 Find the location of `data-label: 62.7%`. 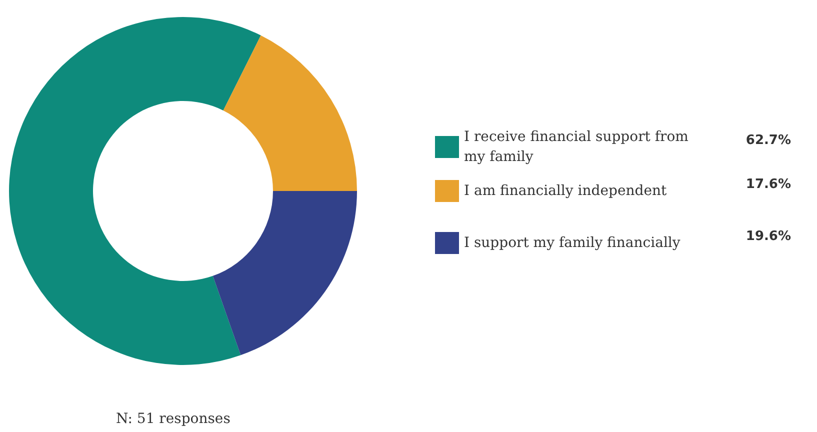

data-label: 62.7% is located at coordinates (769, 140).